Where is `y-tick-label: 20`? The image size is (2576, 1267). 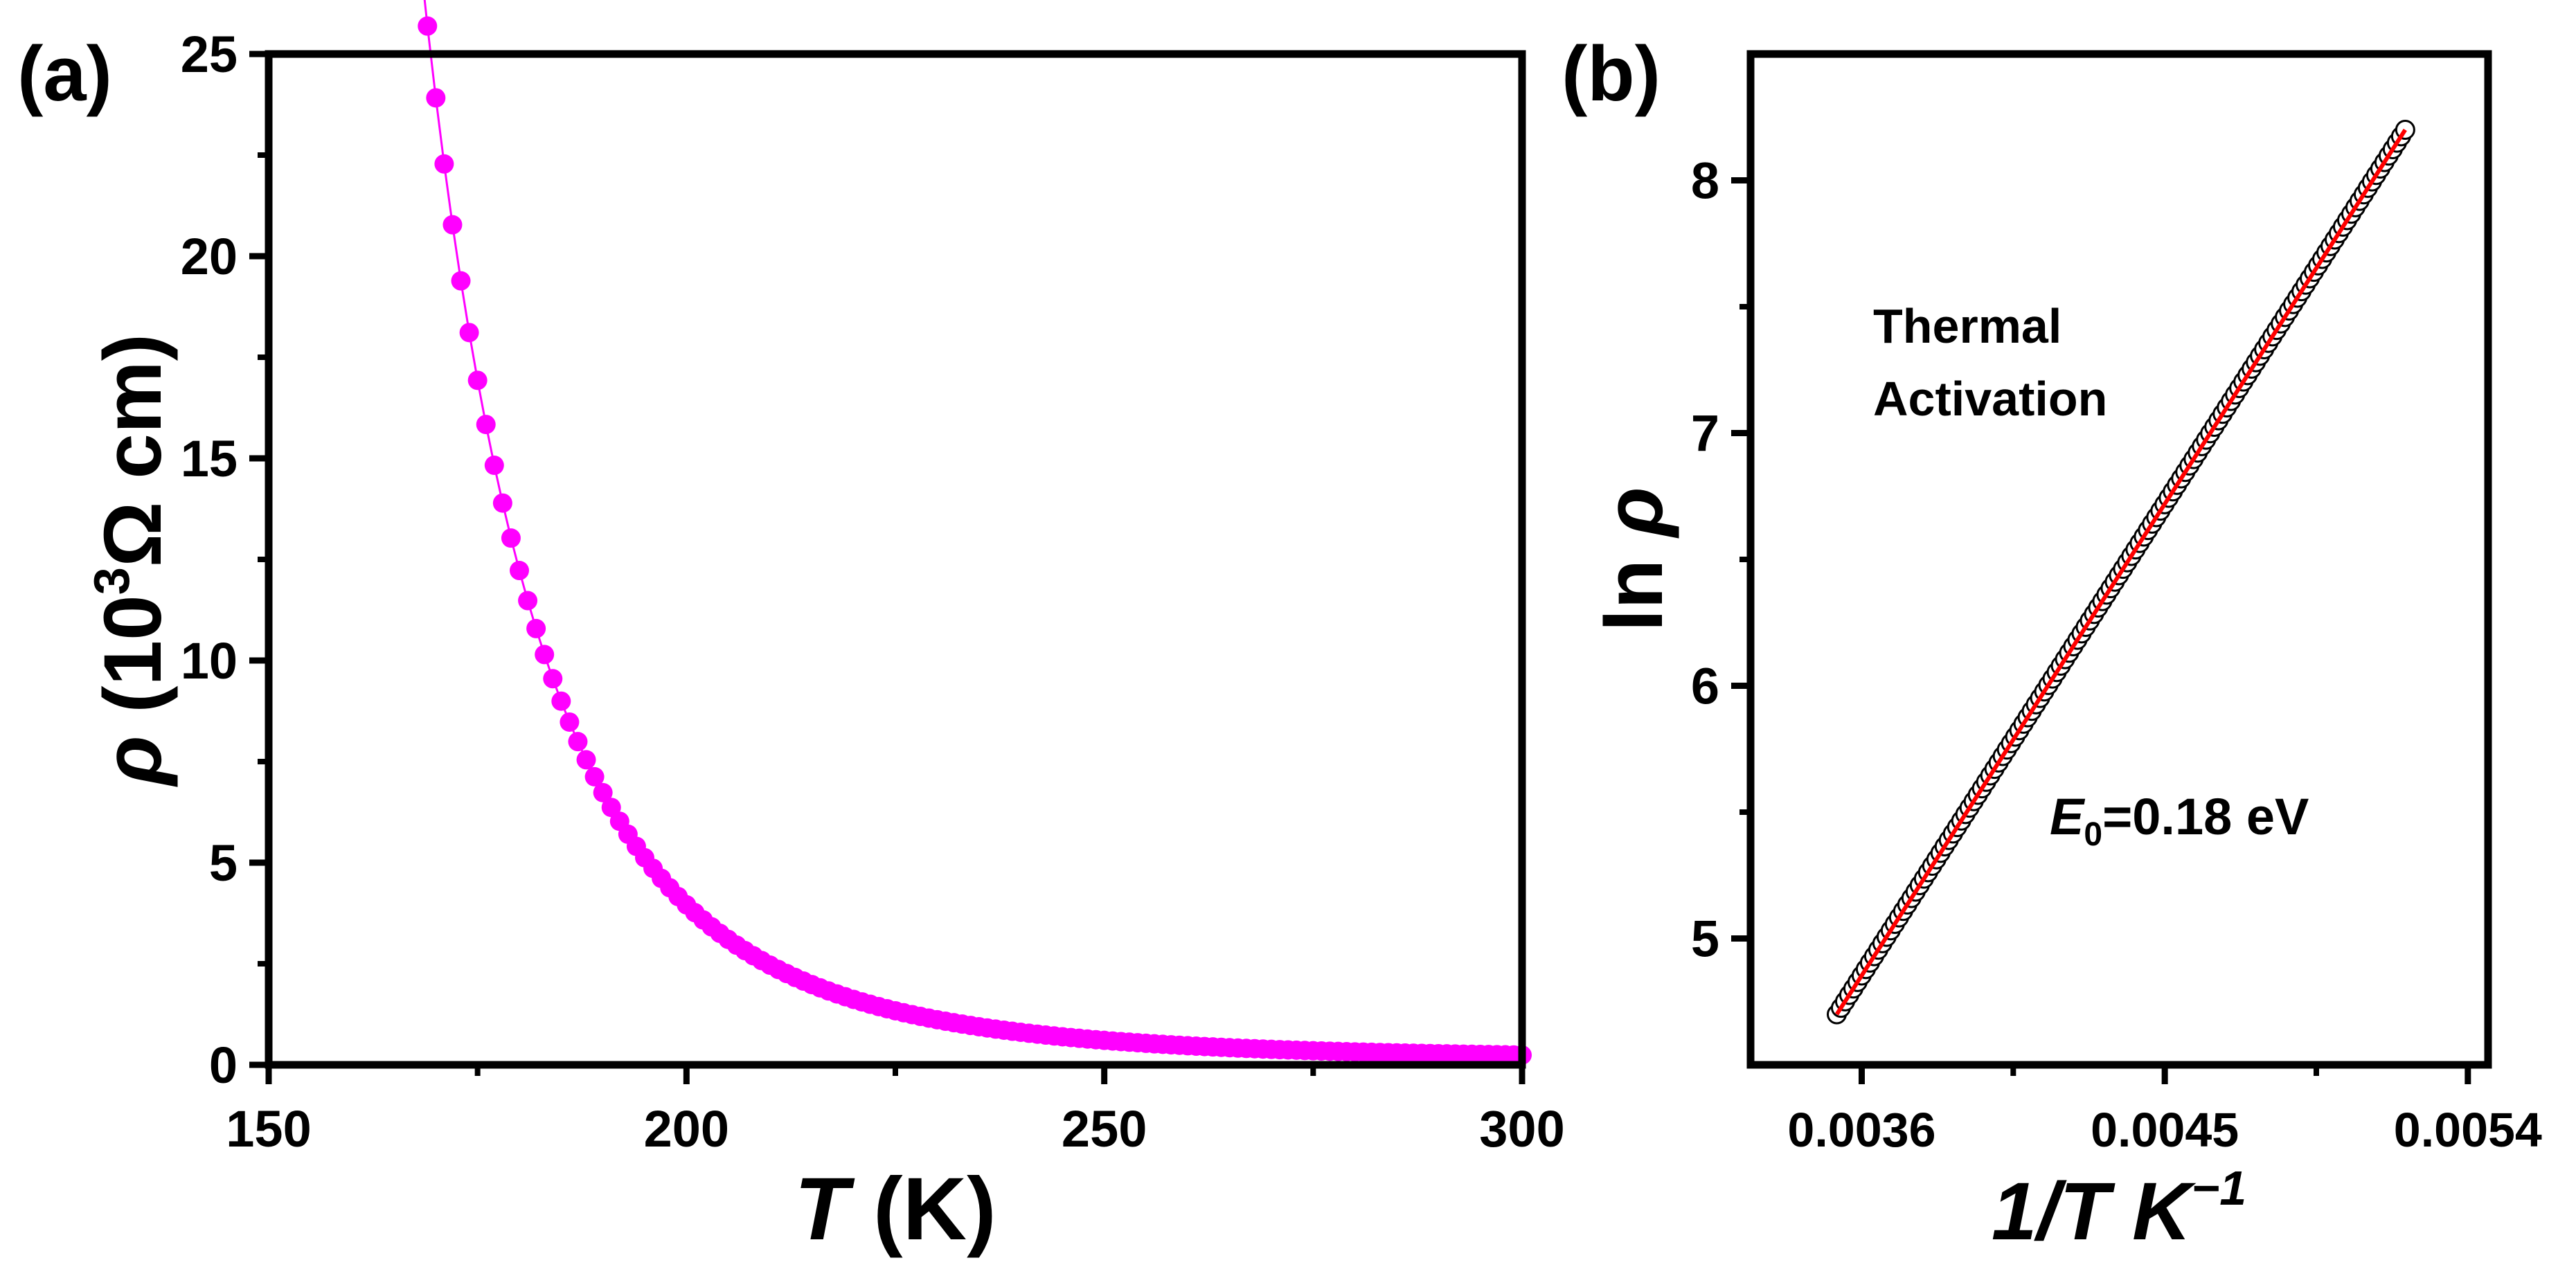
y-tick-label: 20 is located at coordinates (210, 256).